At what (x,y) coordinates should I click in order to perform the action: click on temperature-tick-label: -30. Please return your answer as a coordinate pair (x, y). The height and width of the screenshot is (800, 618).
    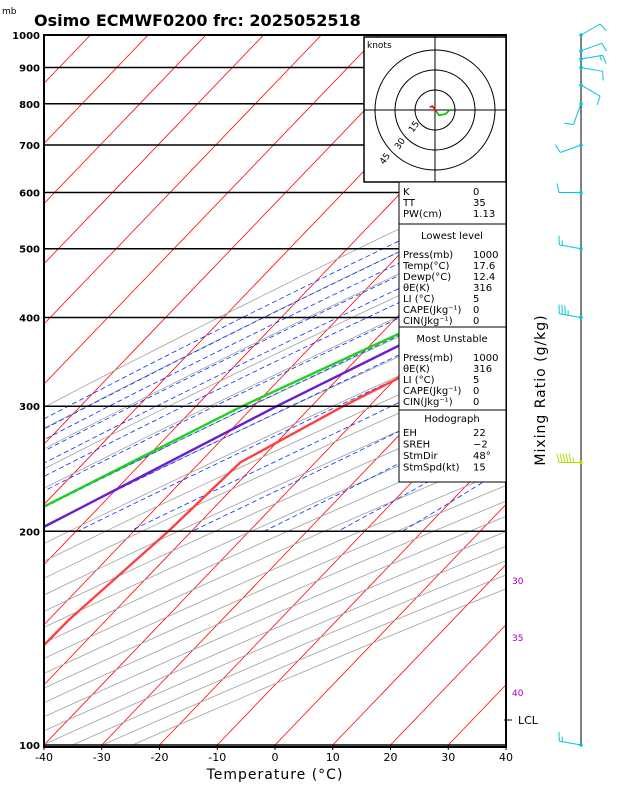
    Looking at the image, I should click on (102, 757).